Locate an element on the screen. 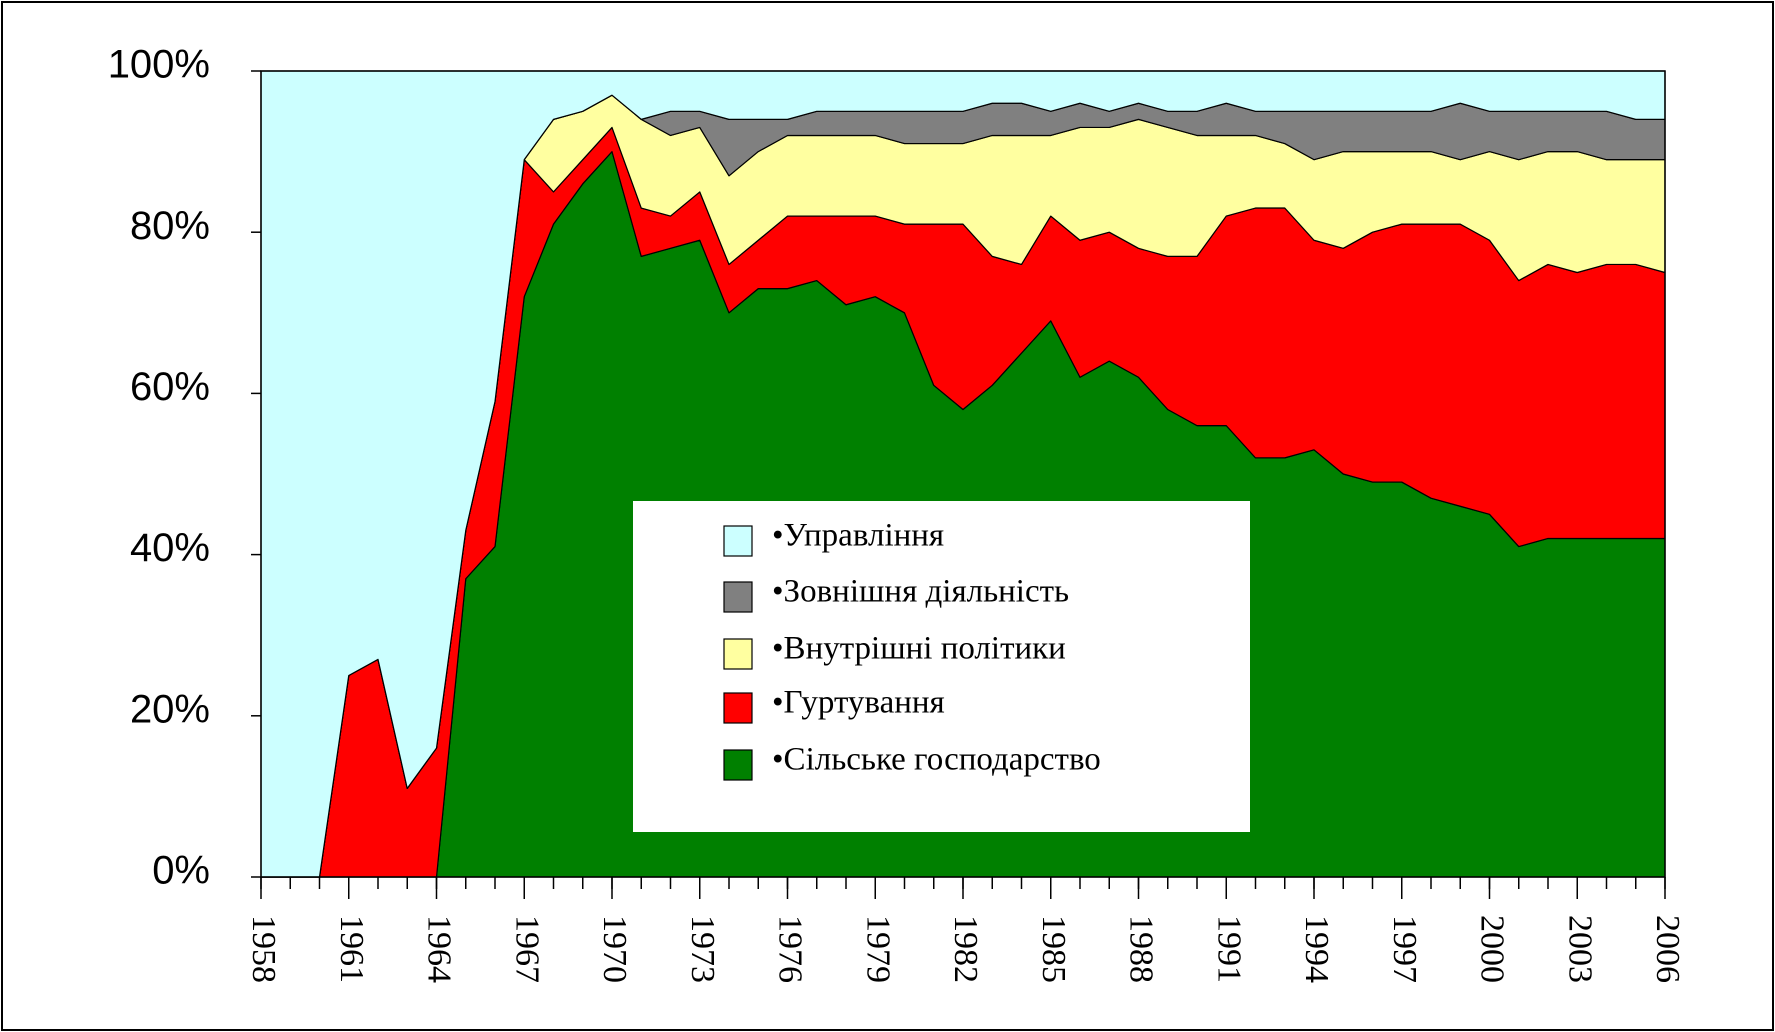 This screenshot has width=1775, height=1032. x-tick-label: 2000 is located at coordinates (1492, 949).